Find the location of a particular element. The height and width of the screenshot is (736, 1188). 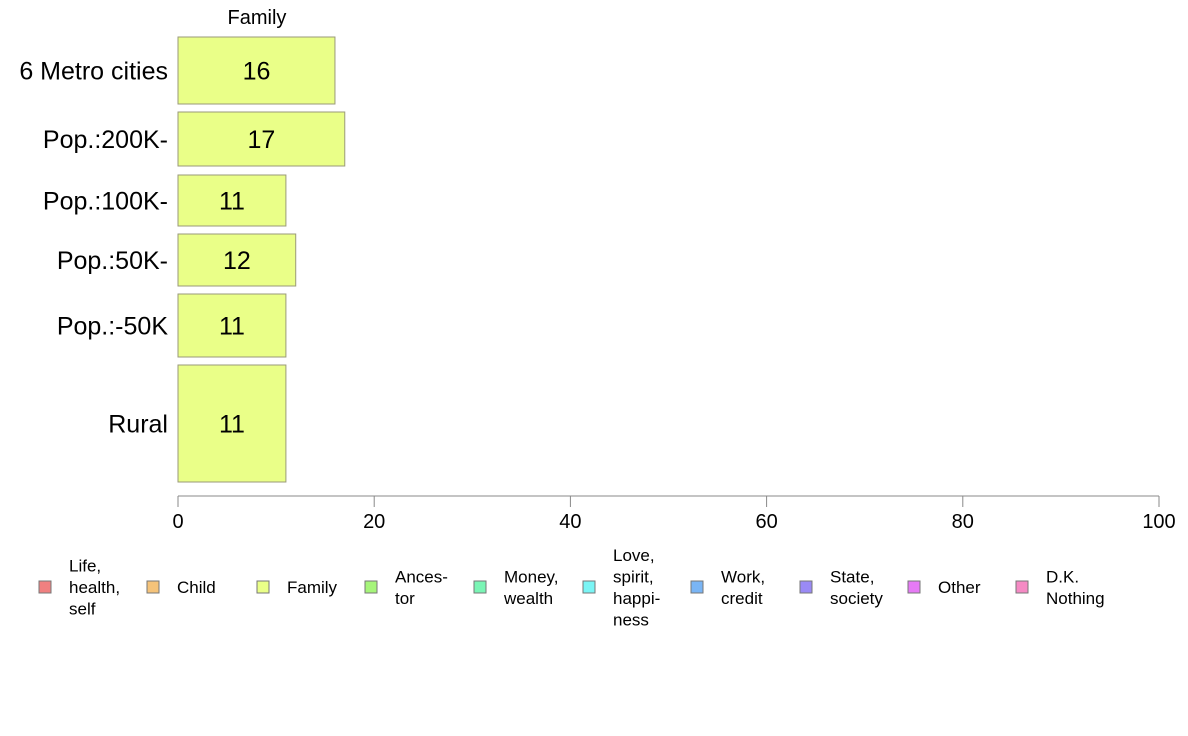

x-tick-label: 20 is located at coordinates (374, 522).